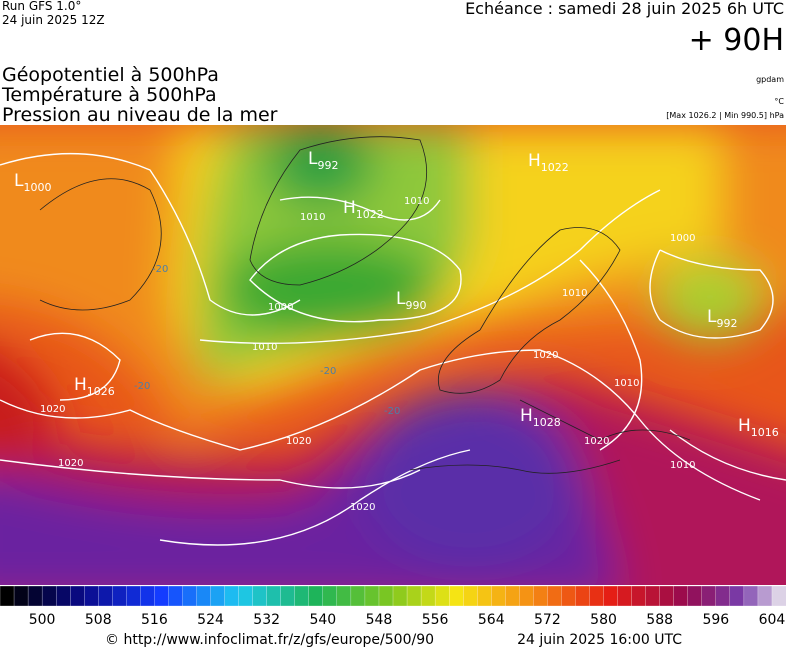 The width and height of the screenshot is (786, 652). What do you see at coordinates (109, 95) in the screenshot?
I see `field-name: Température à 500hPa` at bounding box center [109, 95].